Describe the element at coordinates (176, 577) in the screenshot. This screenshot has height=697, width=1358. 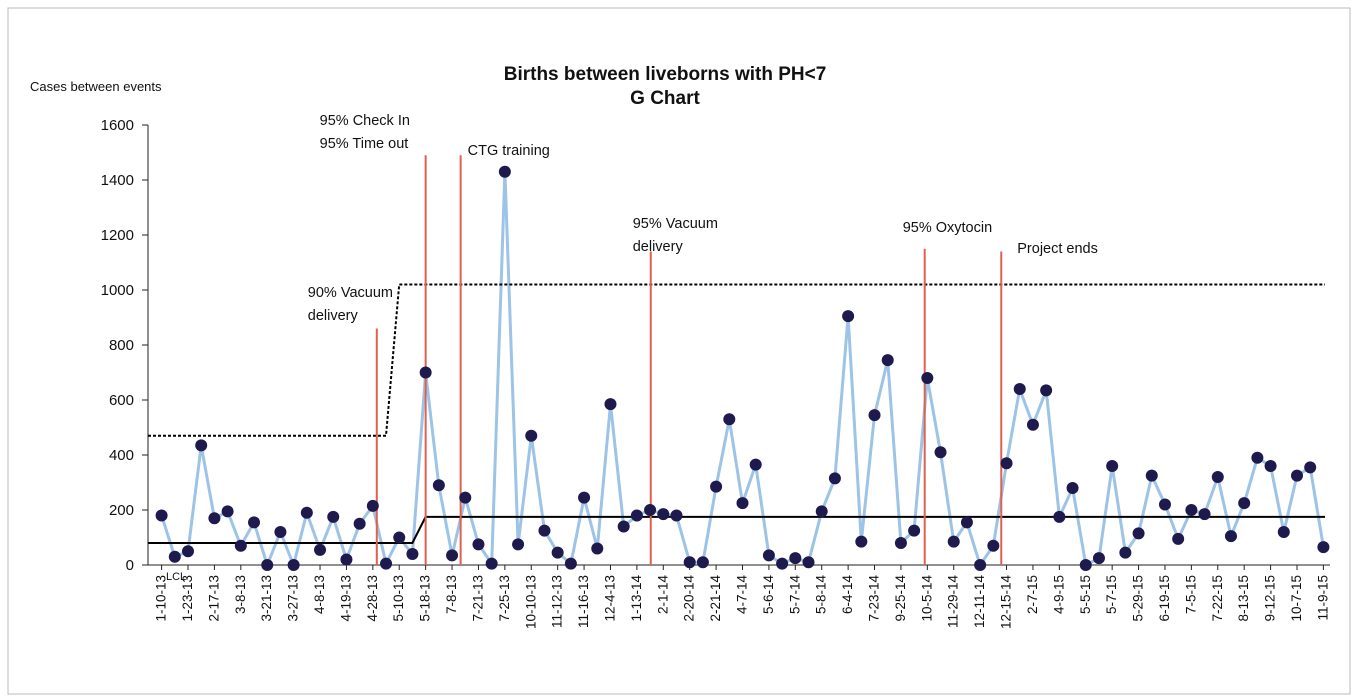
I see `lcl-label: LCL` at that location.